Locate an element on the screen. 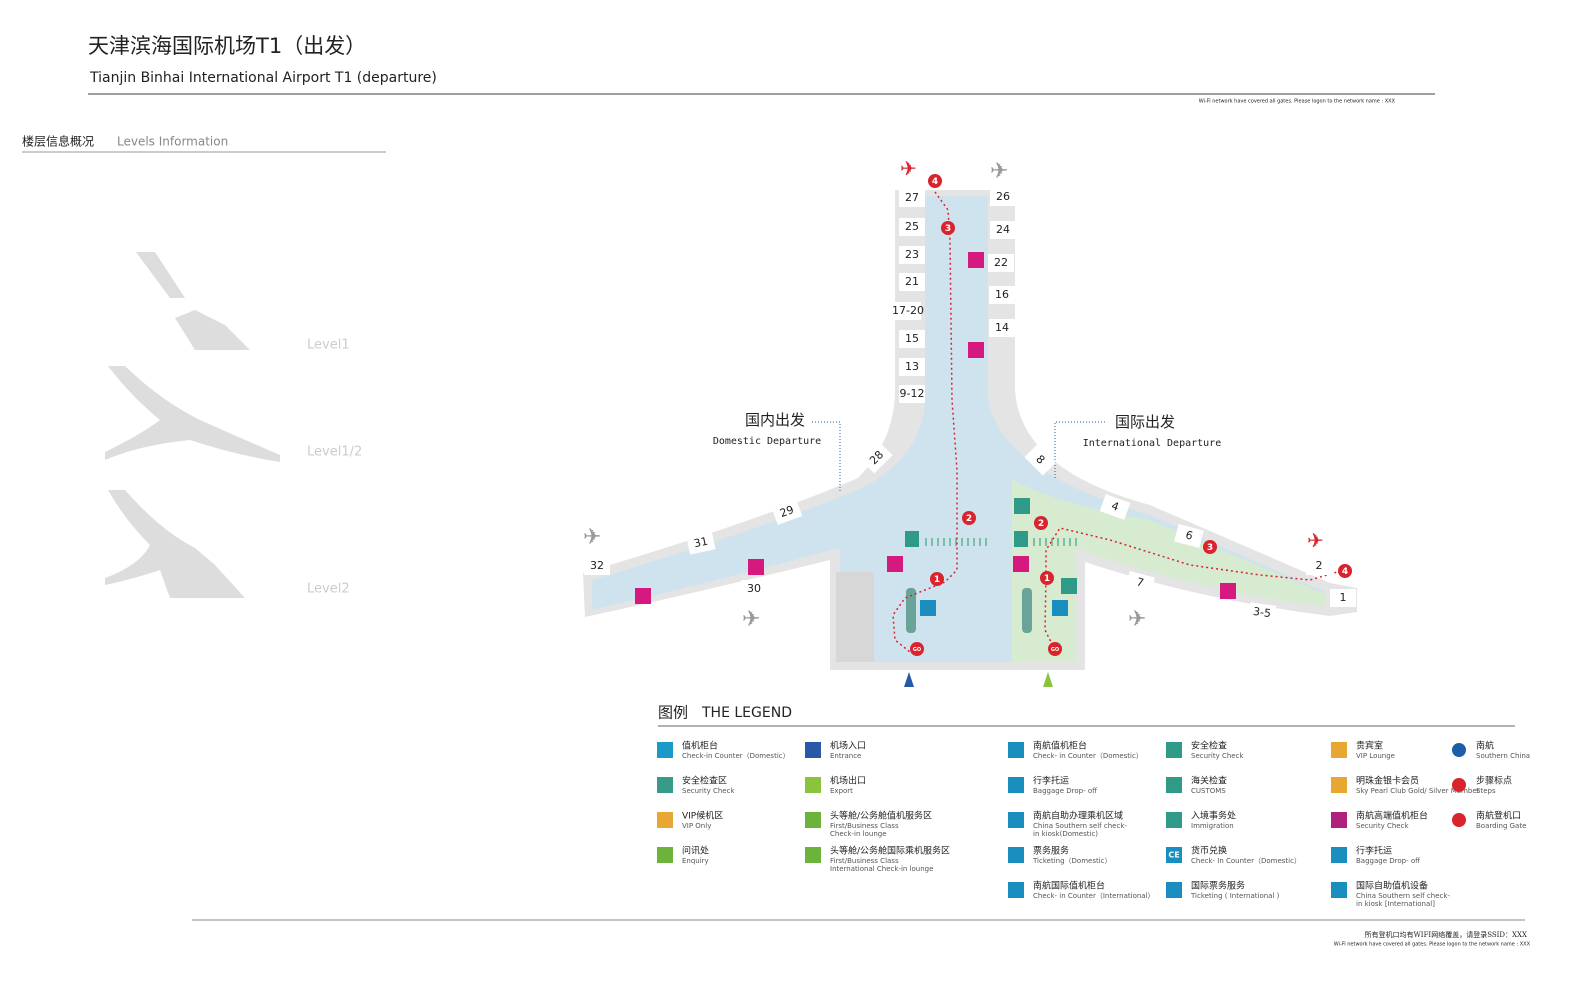  gate: 6 is located at coordinates (1189, 536).